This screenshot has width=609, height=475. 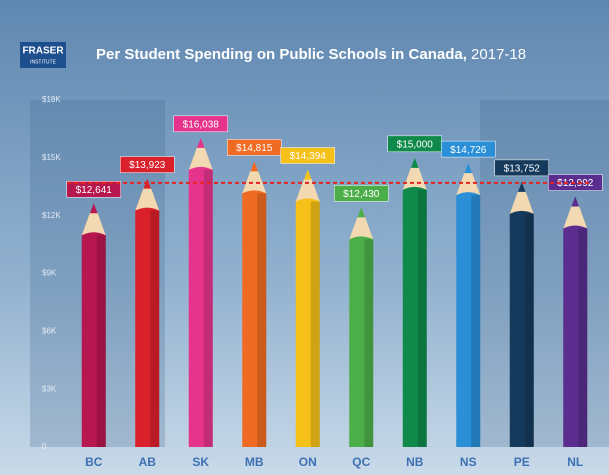 What do you see at coordinates (522, 462) in the screenshot?
I see `x-tick-label: PE` at bounding box center [522, 462].